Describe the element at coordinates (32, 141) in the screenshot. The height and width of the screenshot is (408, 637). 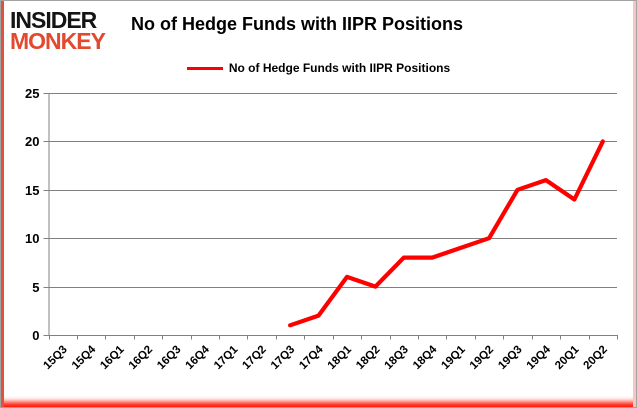
I see `y-tick-label: 20` at that location.